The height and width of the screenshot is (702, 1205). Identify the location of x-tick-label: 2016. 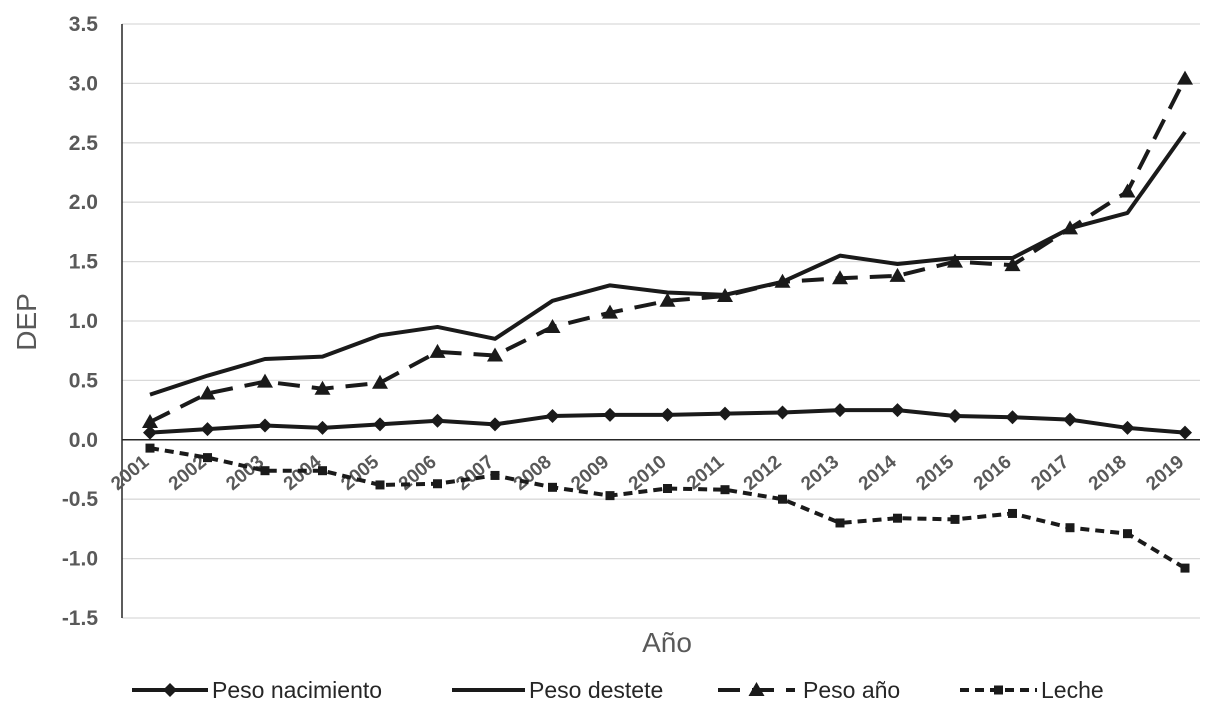
(993, 473).